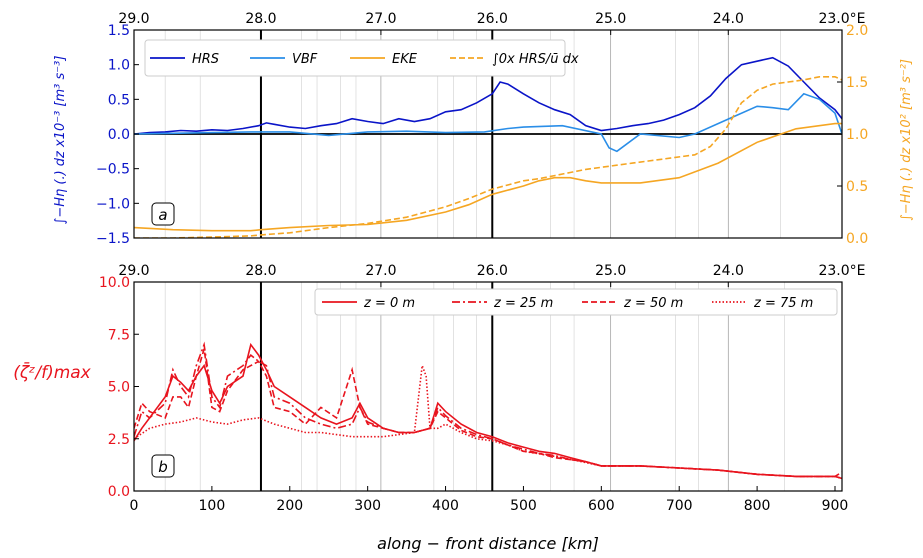 The height and width of the screenshot is (558, 923). Describe the element at coordinates (835, 506) in the screenshot. I see `bottom-tick-label: 900` at that location.